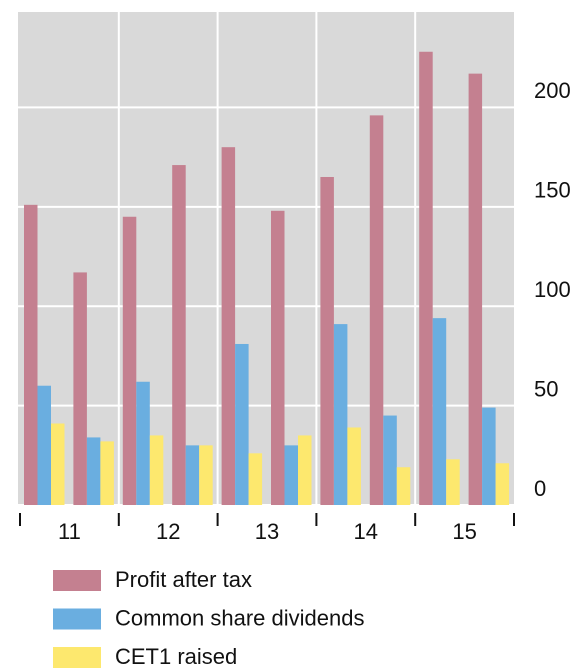  Describe the element at coordinates (168, 531) in the screenshot. I see `x-tick-label: 12` at that location.